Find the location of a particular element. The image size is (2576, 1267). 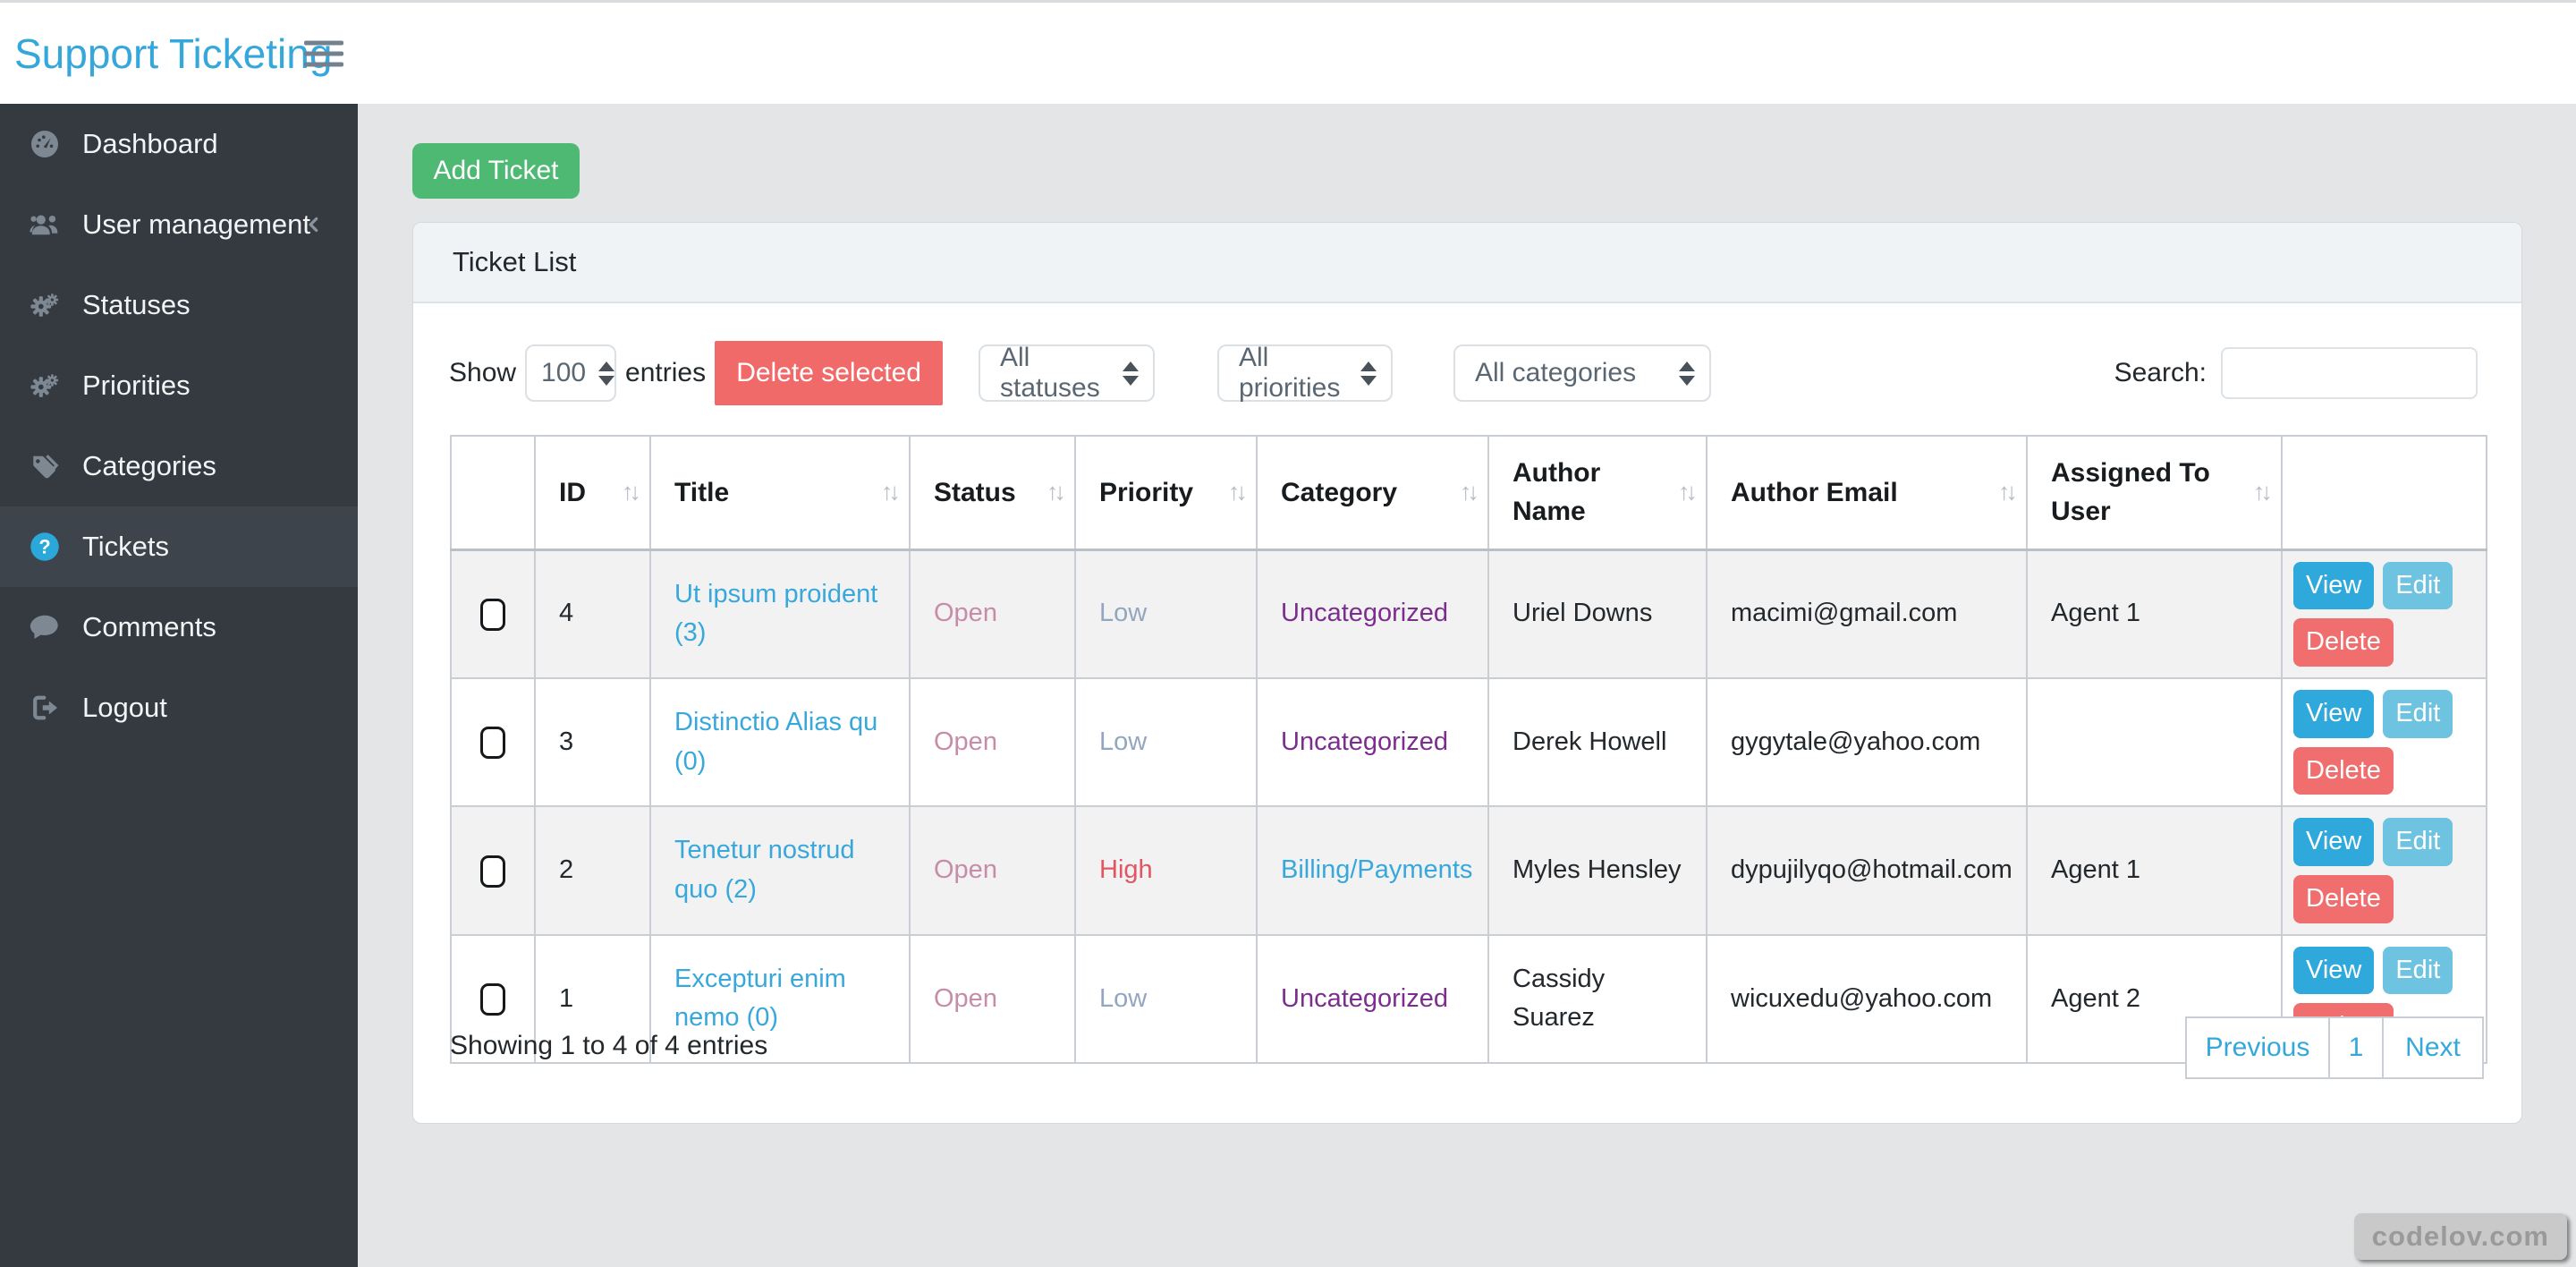

sidebar-item-user-management: User management is located at coordinates (179, 225).